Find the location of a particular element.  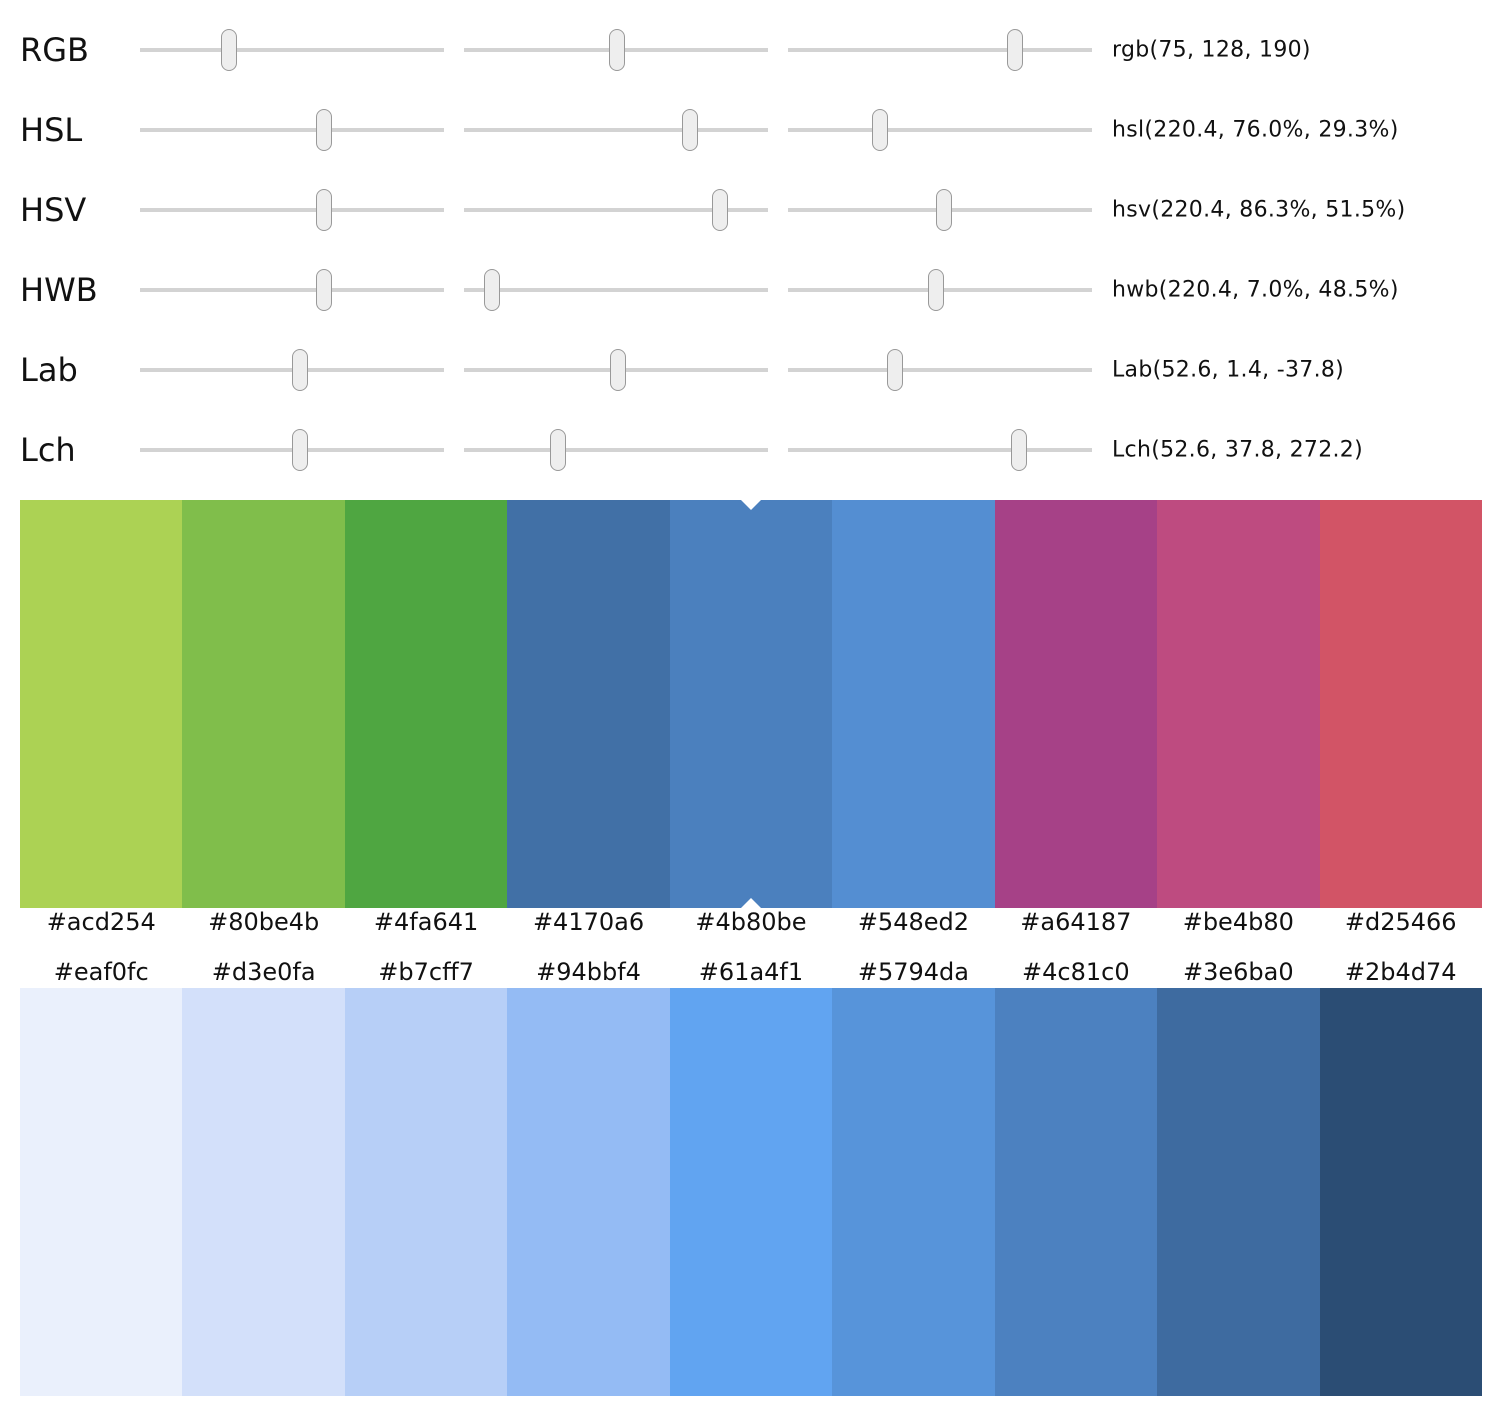

swatch-hex-label: #b7cff7 is located at coordinates (426, 972).